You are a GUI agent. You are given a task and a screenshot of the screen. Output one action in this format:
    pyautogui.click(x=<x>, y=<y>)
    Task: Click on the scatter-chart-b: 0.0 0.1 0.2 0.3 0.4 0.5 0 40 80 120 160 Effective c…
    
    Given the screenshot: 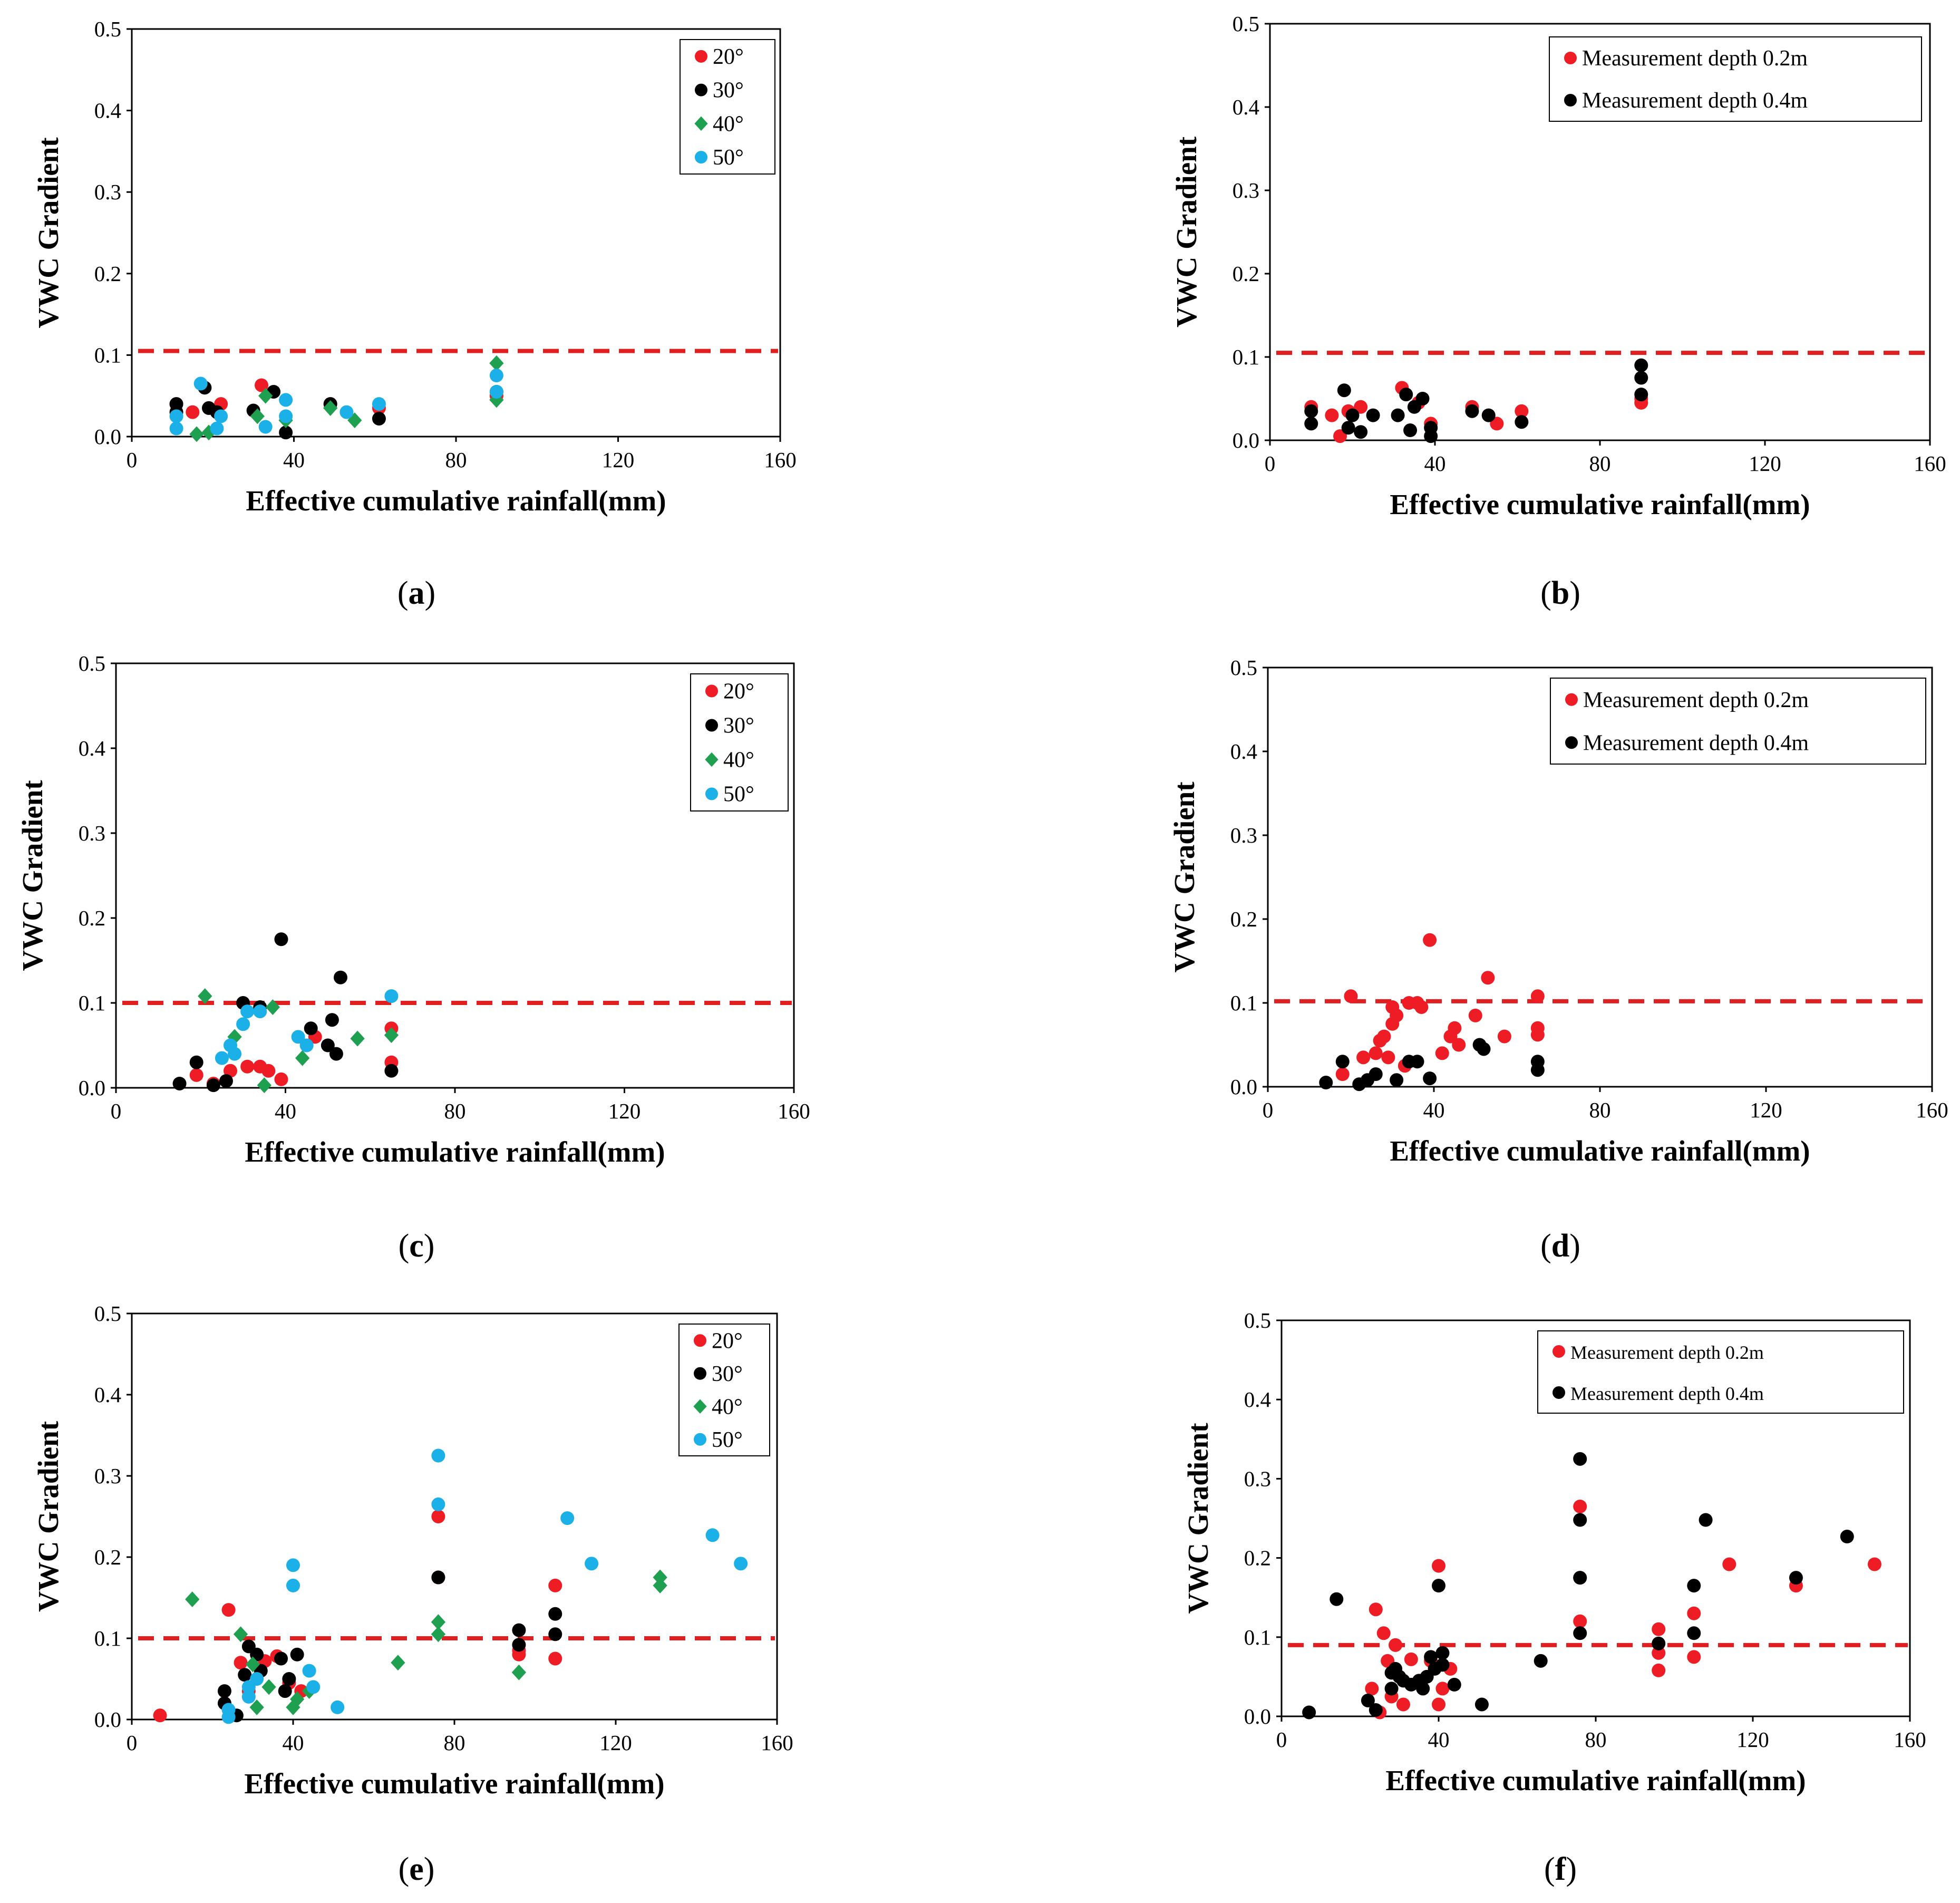 What is the action you would take?
    pyautogui.click(x=1558, y=266)
    